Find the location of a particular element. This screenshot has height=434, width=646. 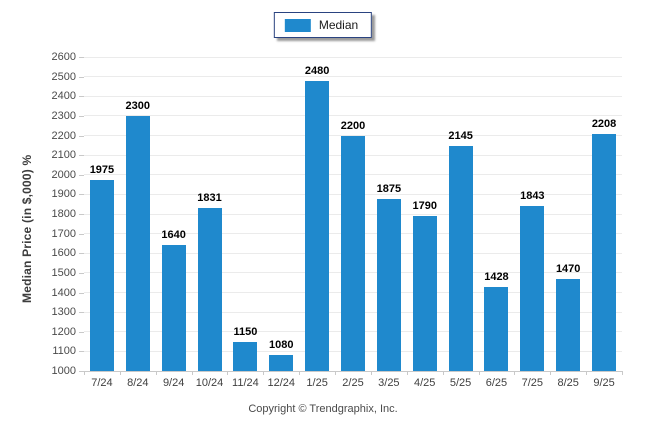

x-axis-category-label: 7/24 is located at coordinates (102, 383).